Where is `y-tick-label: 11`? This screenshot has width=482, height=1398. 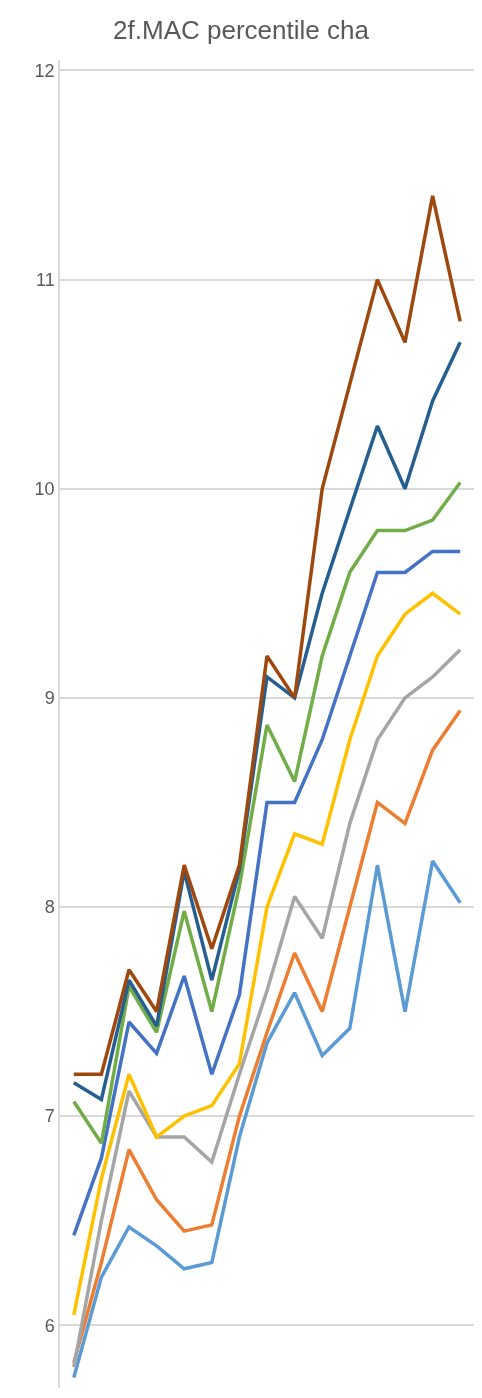
y-tick-label: 11 is located at coordinates (45, 279).